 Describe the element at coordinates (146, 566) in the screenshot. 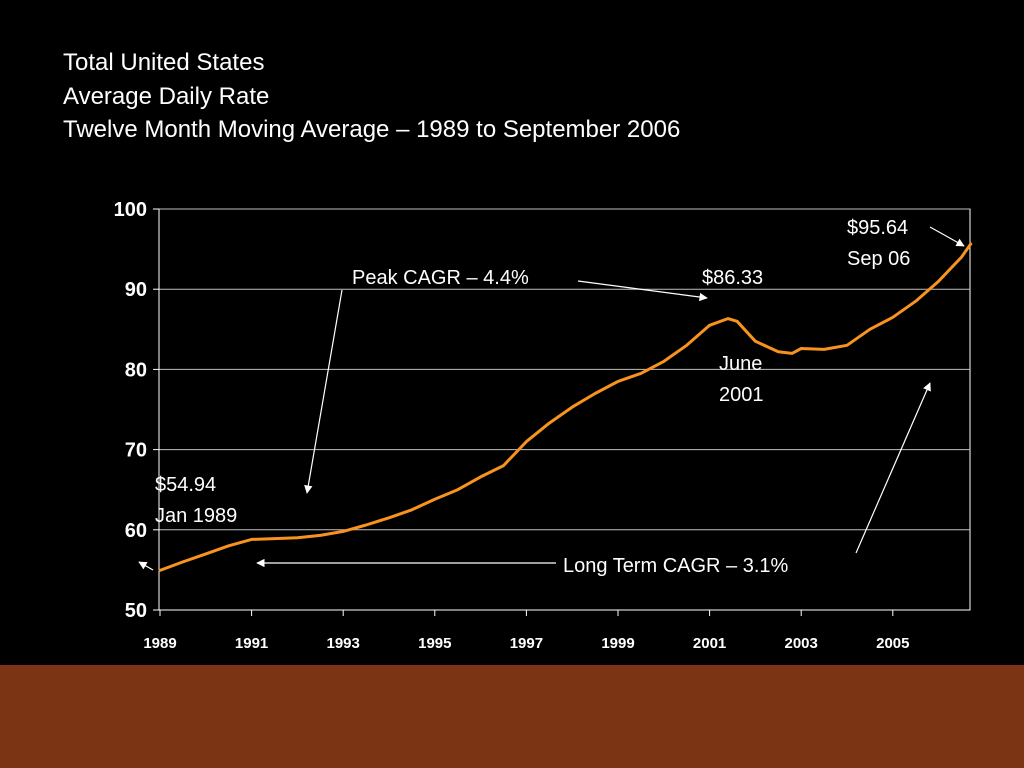

I see `arrow-jan1989` at that location.